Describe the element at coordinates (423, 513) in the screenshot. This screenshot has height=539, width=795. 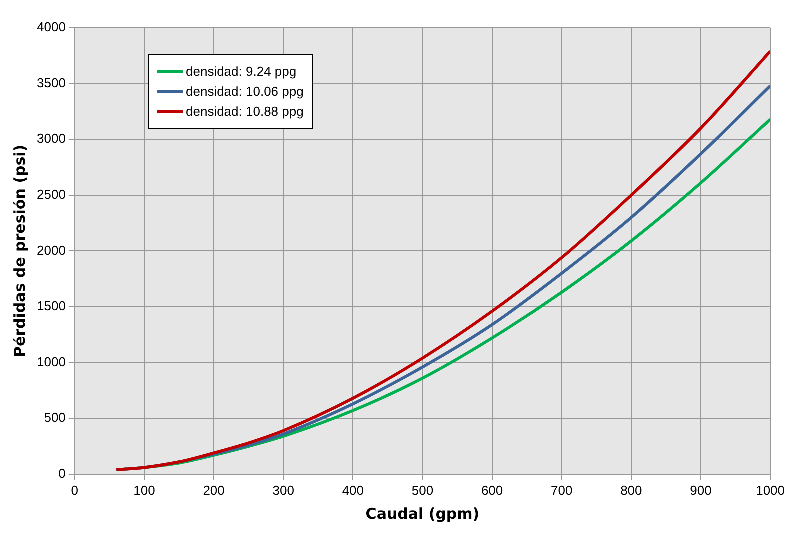
I see `x-axis-title: Caudal (gpm)` at that location.